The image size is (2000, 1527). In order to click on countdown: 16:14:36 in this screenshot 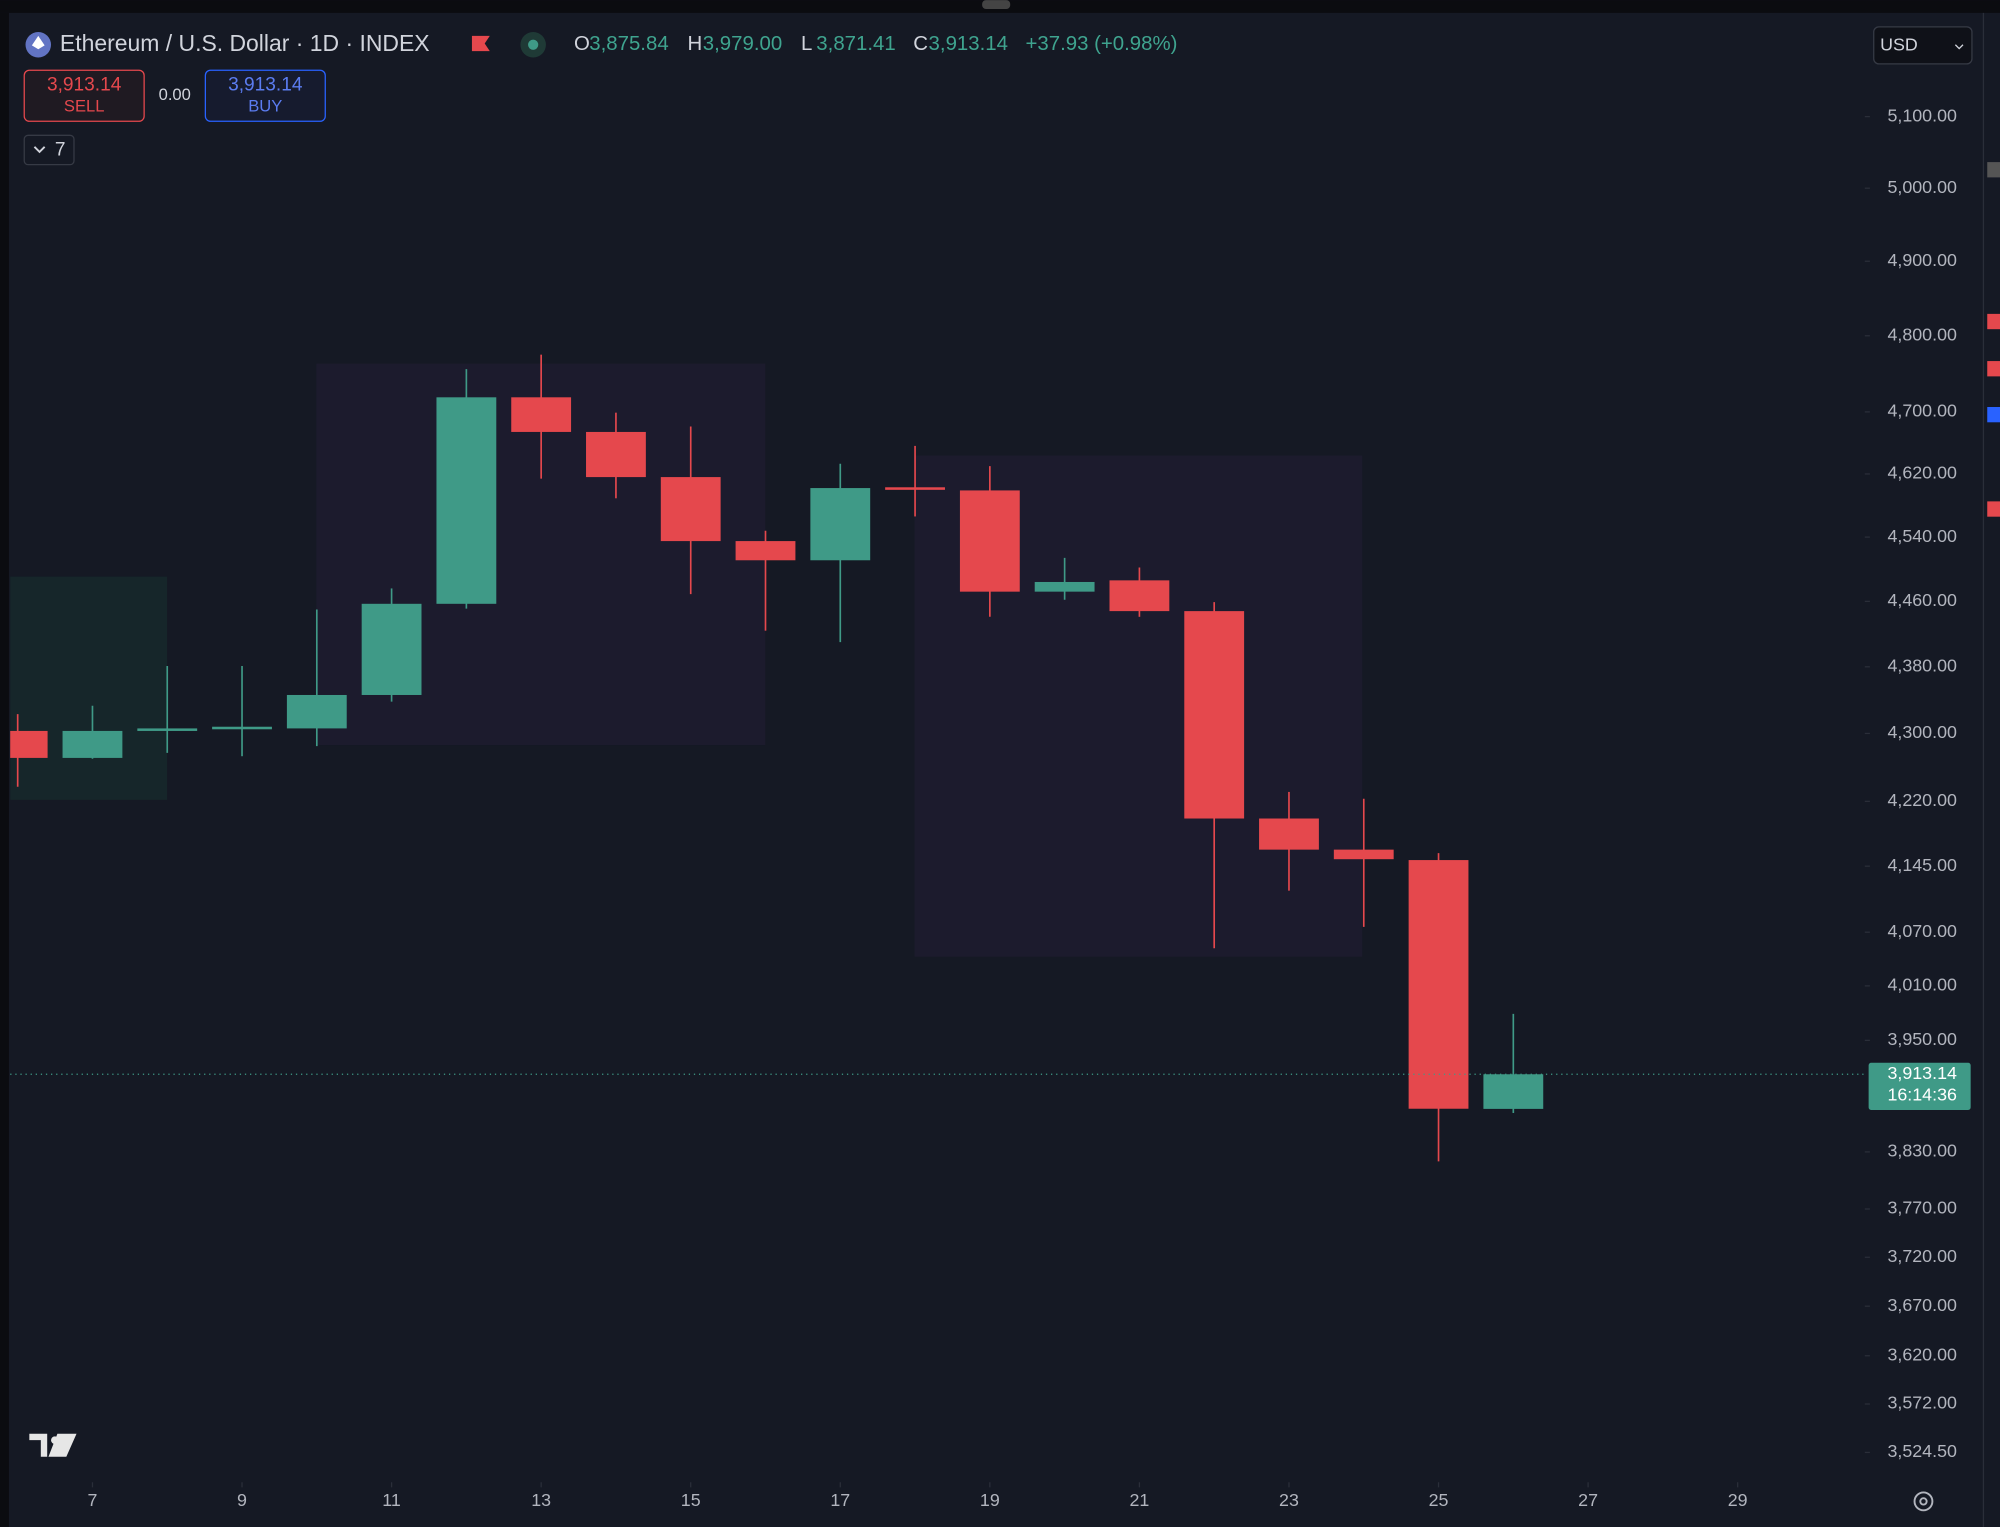, I will do `click(1922, 1095)`.